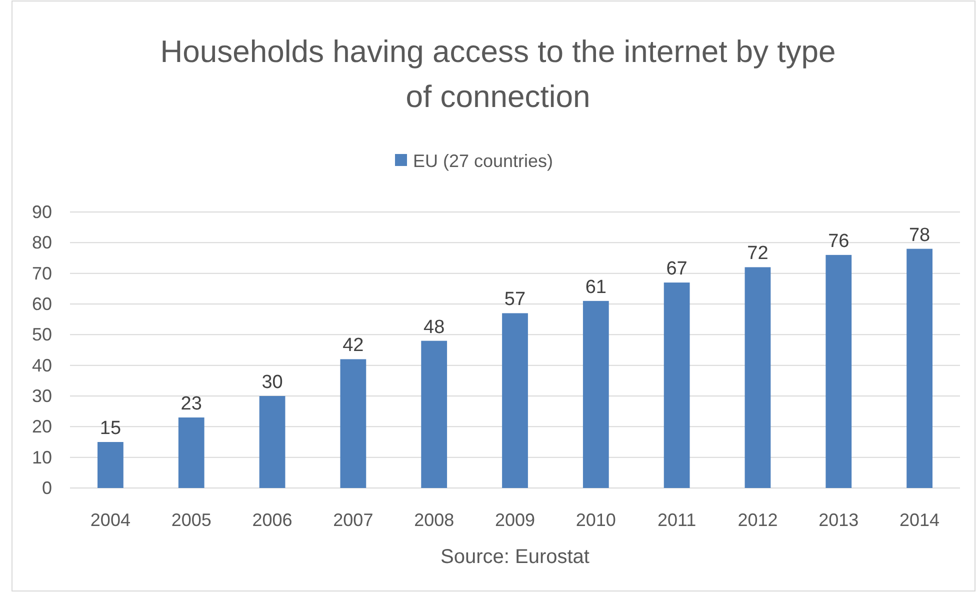 Image resolution: width=976 pixels, height=600 pixels. Describe the element at coordinates (515, 299) in the screenshot. I see `data-label: 57` at that location.